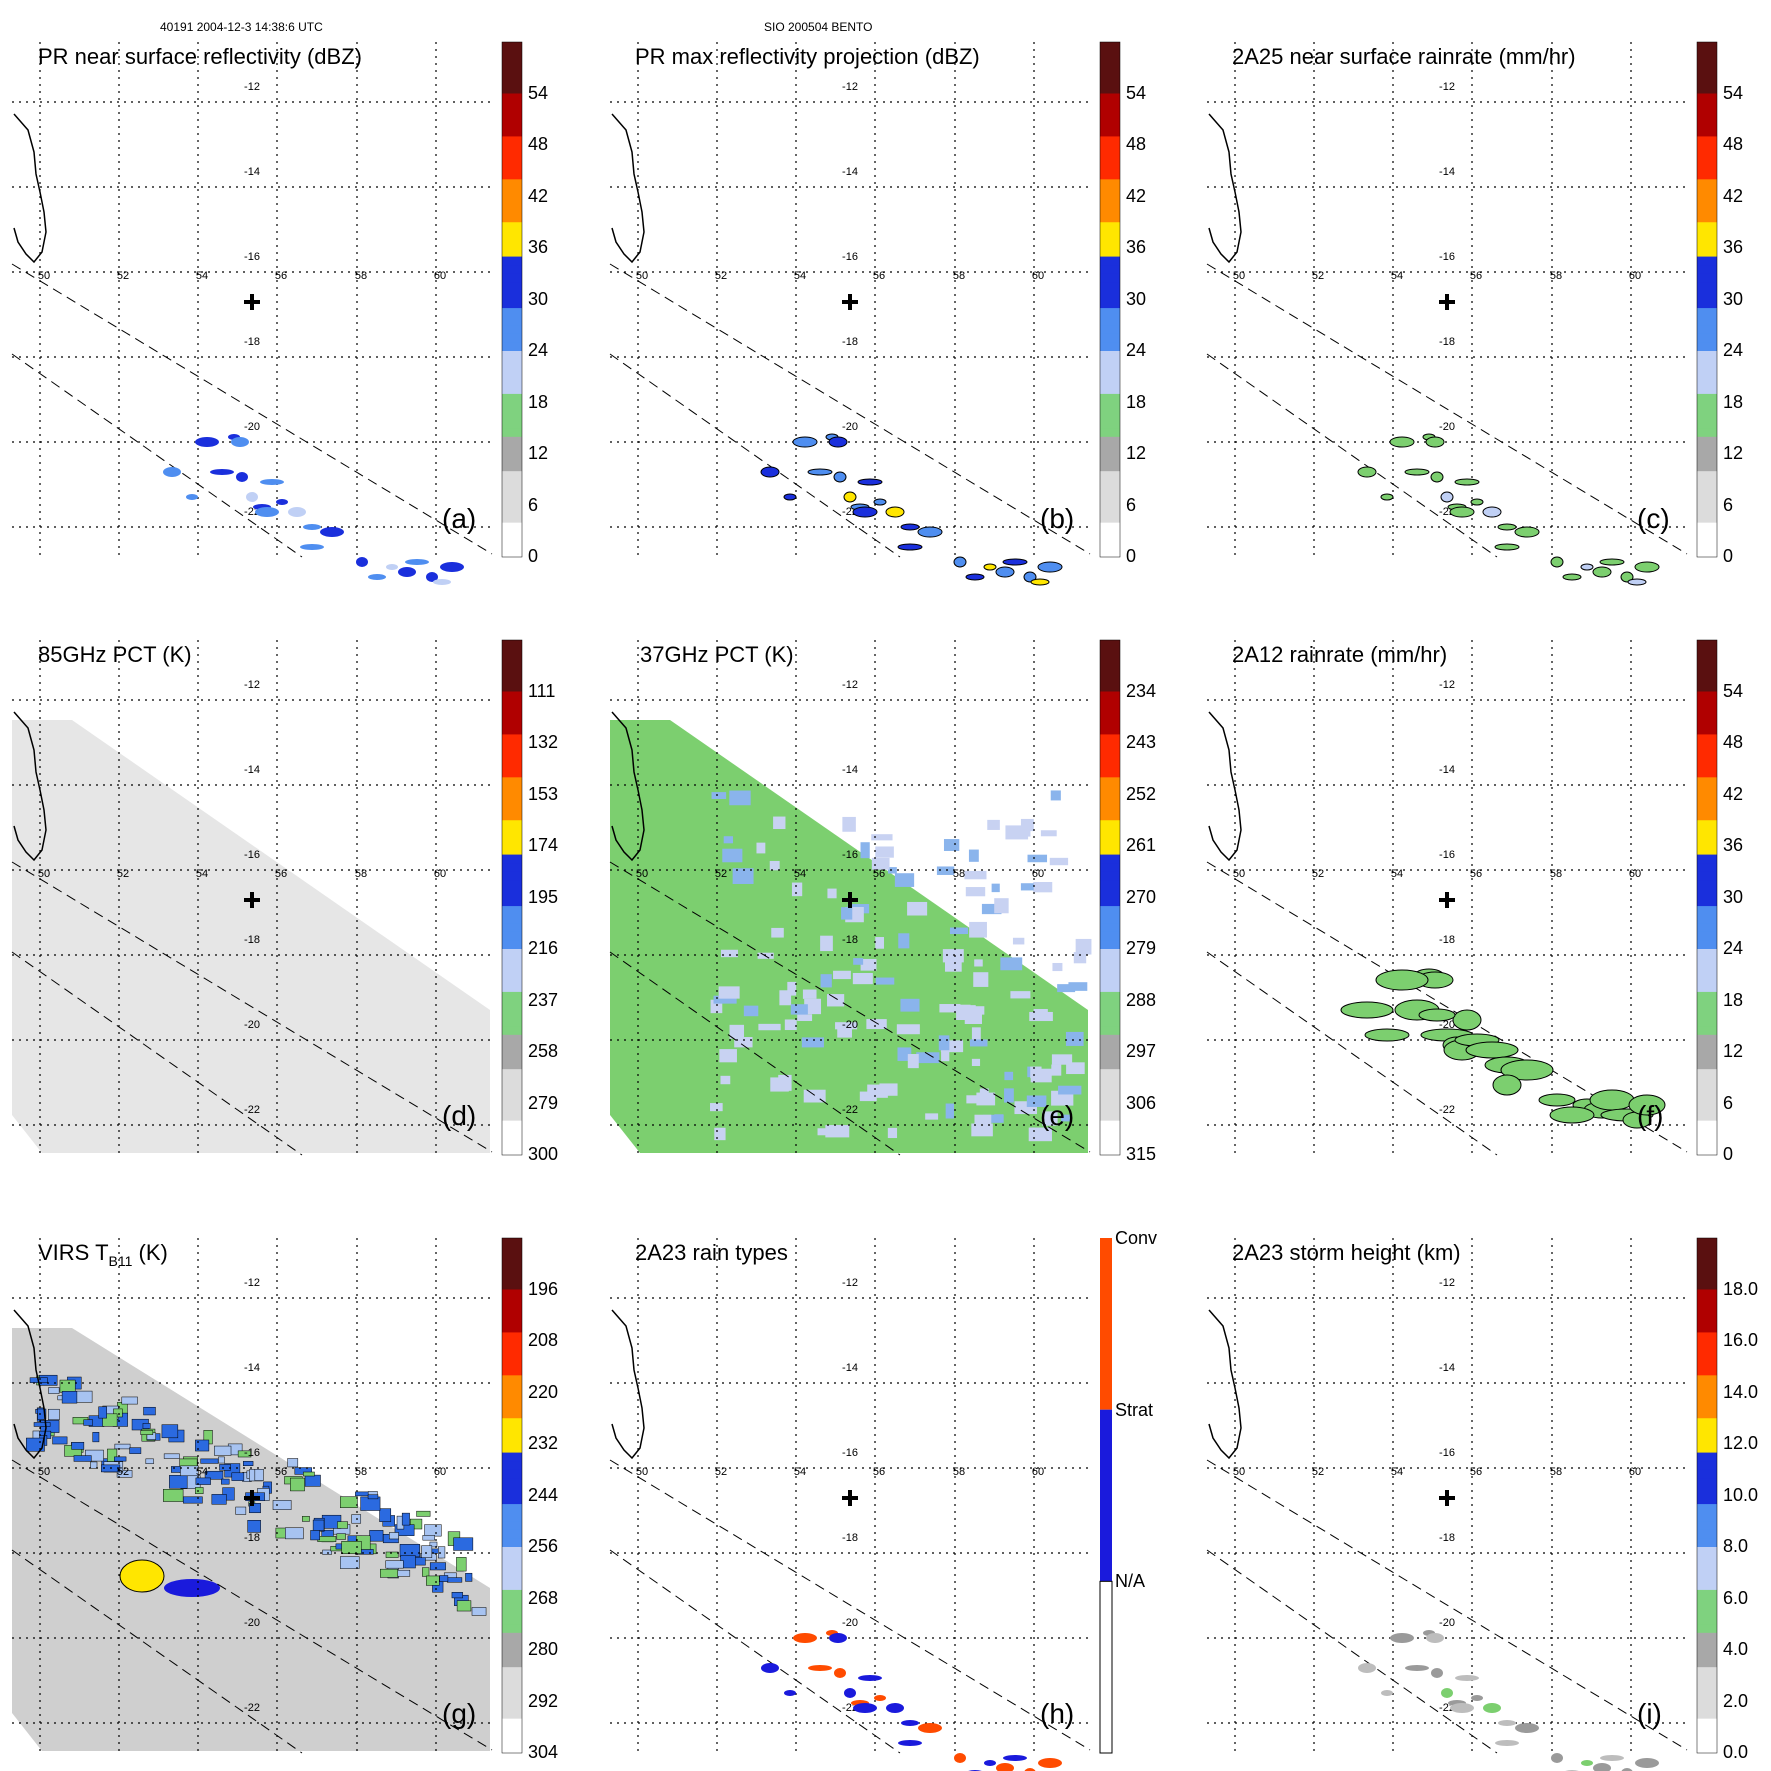  I want to click on header-center: SIO 200504 BENTO, so click(818, 27).